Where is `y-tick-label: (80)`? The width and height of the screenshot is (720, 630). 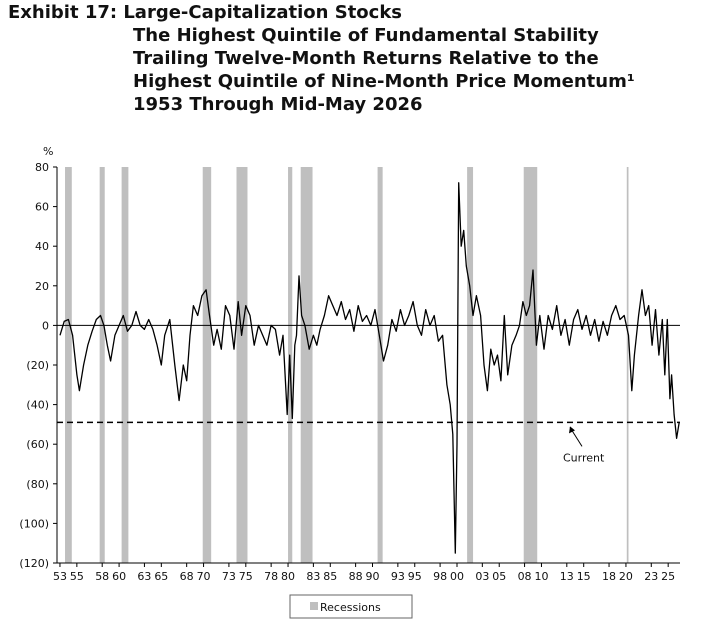
y-tick-label: (80) is located at coordinates (37, 484).